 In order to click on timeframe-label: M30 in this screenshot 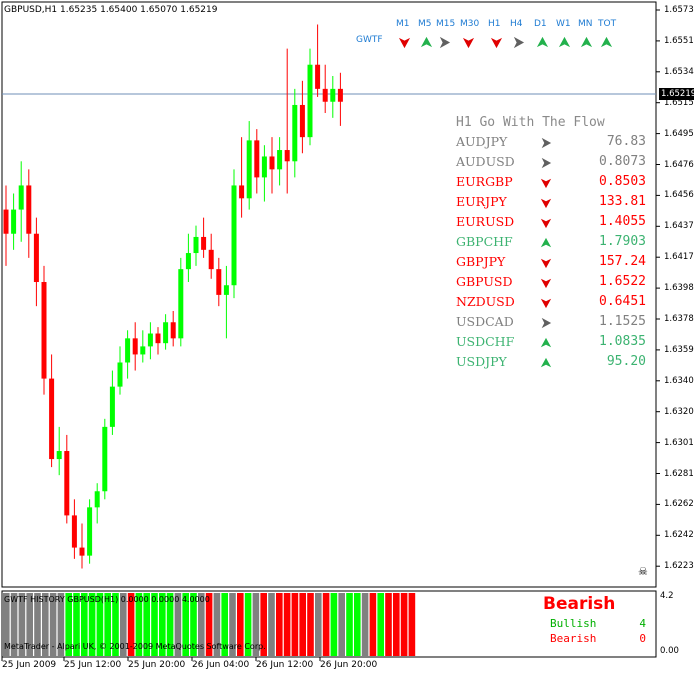, I will do `click(470, 24)`.